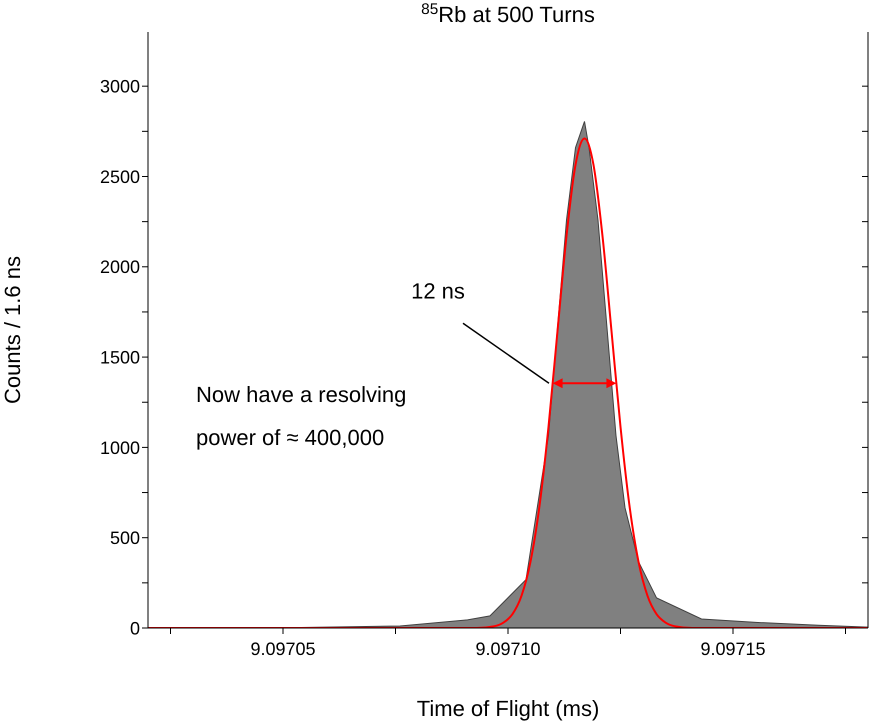 The image size is (869, 721). What do you see at coordinates (733, 648) in the screenshot?
I see `x-tick-label: 9.09715` at bounding box center [733, 648].